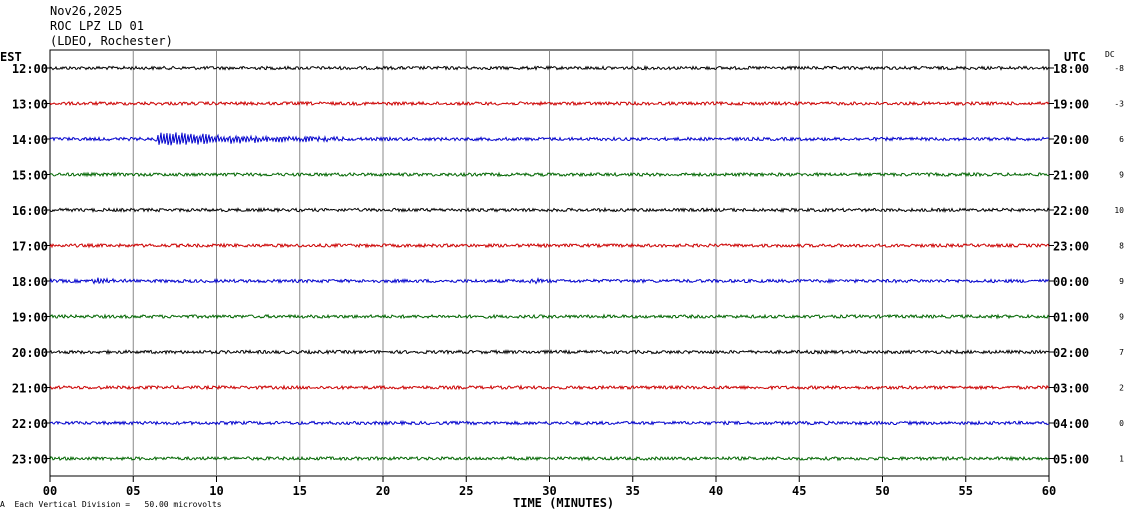 The height and width of the screenshot is (519, 1130). I want to click on footnote-mark: A, so click(2, 504).